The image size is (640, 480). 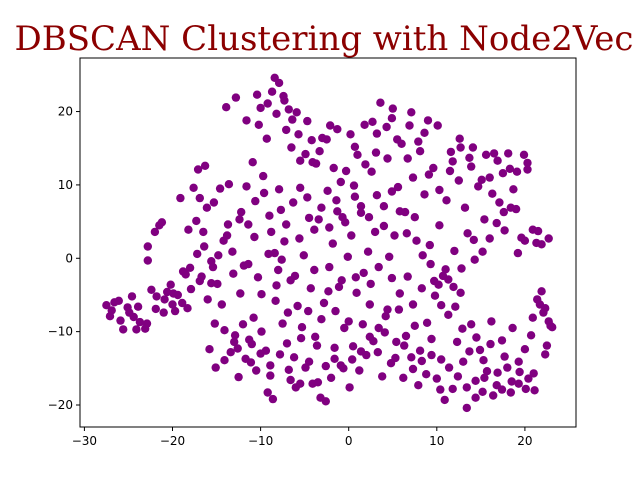 I want to click on y-axis: −20 −10 0 10 20, so click(x=64, y=258).